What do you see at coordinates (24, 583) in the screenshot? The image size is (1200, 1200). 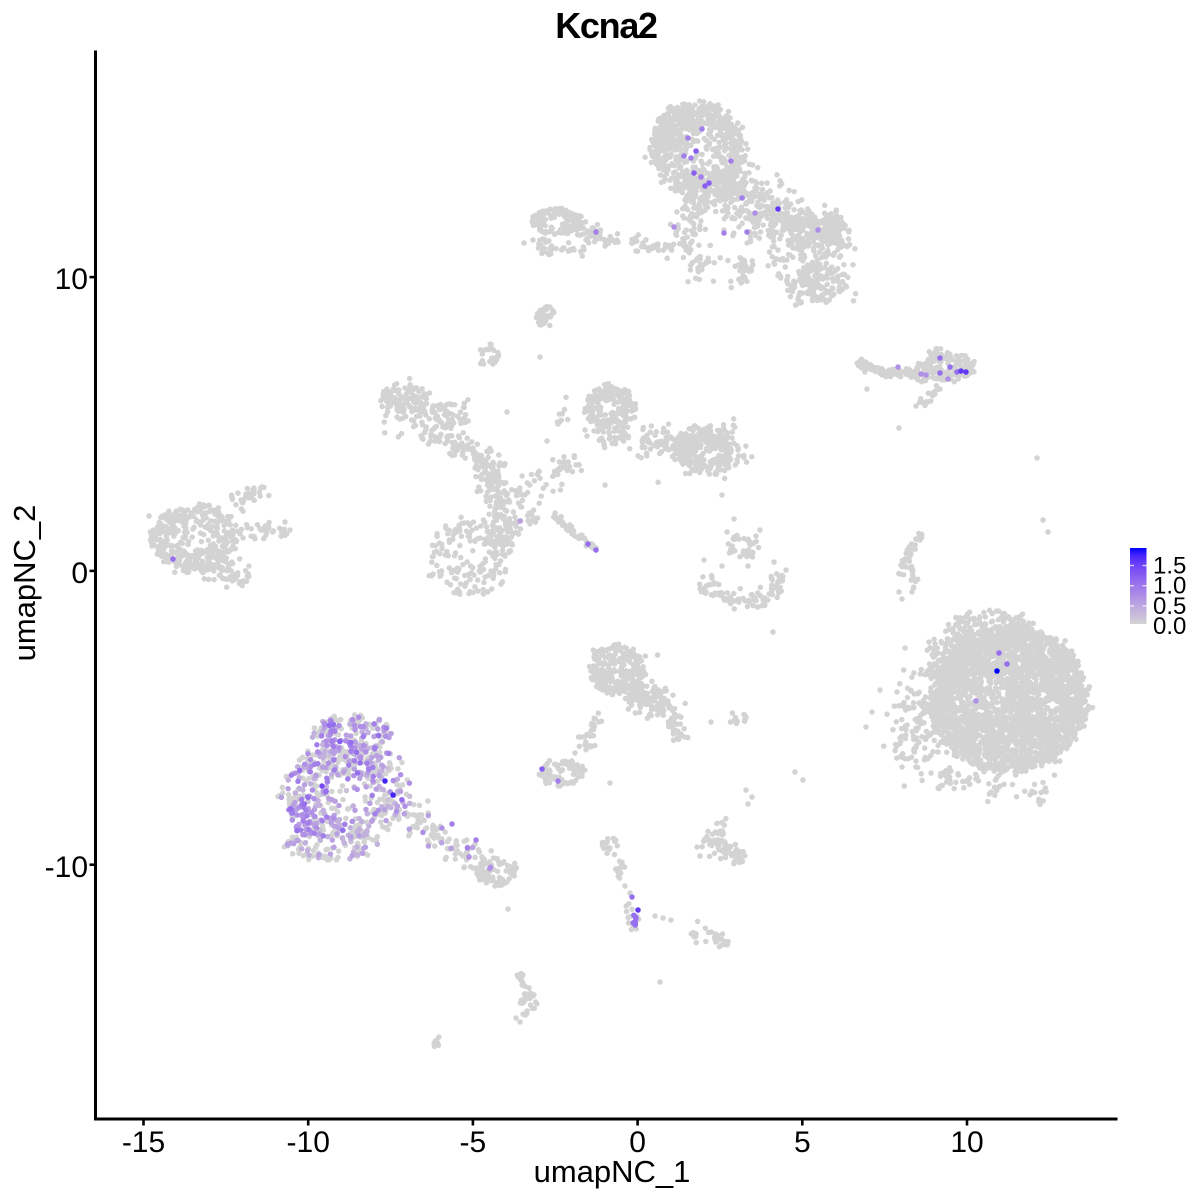 I see `svg-text: umapNC_2` at bounding box center [24, 583].